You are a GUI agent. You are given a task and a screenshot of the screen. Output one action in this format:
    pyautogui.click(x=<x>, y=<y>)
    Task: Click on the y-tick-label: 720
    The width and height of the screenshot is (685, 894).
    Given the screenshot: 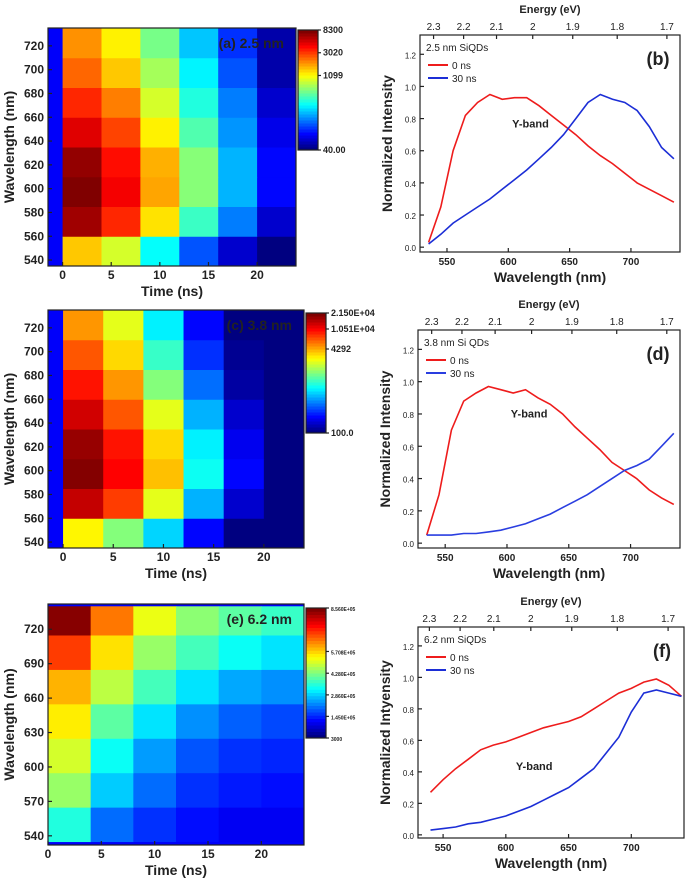 What is the action you would take?
    pyautogui.click(x=34, y=629)
    